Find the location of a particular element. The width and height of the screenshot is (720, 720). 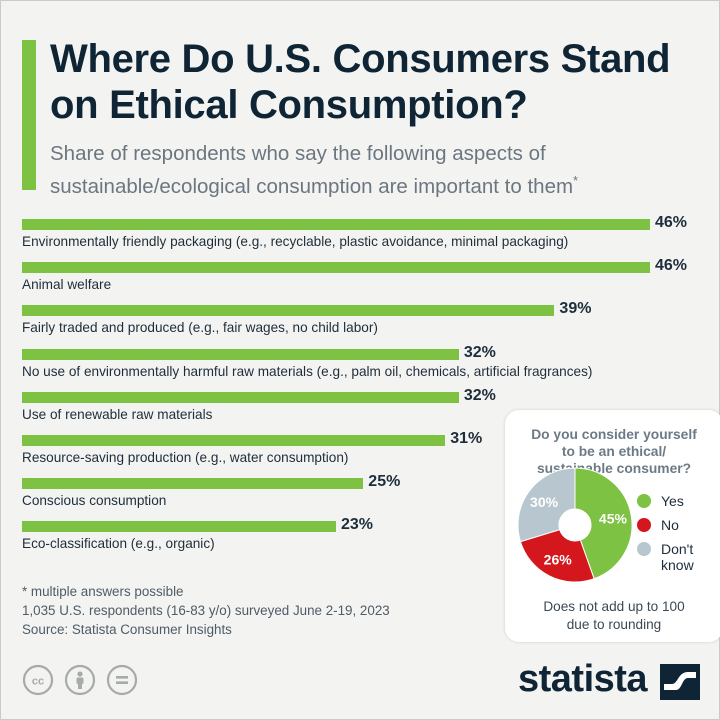

donut-slice-label: 30% is located at coordinates (544, 502).